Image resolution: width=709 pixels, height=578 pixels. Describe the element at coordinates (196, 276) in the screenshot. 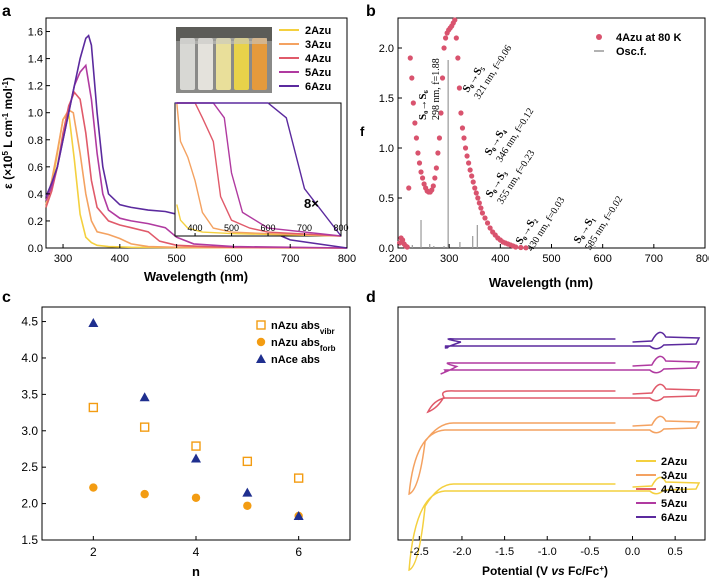

I see `panel-a-xlabel: Wavelength (nm)` at that location.